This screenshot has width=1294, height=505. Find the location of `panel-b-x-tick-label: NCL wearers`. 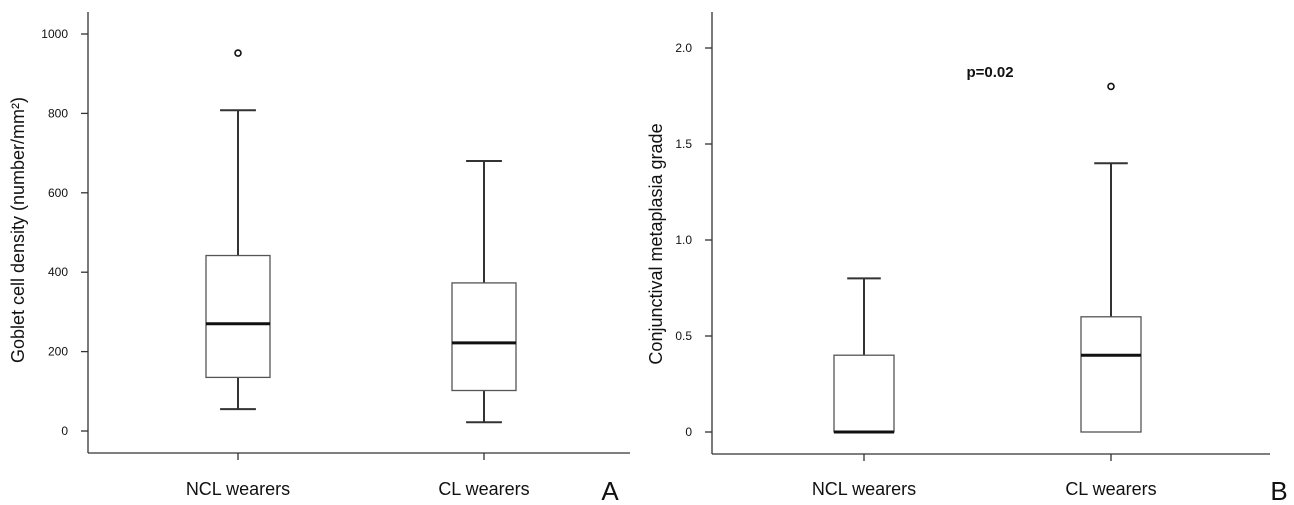

panel-b-x-tick-label: NCL wearers is located at coordinates (864, 489).